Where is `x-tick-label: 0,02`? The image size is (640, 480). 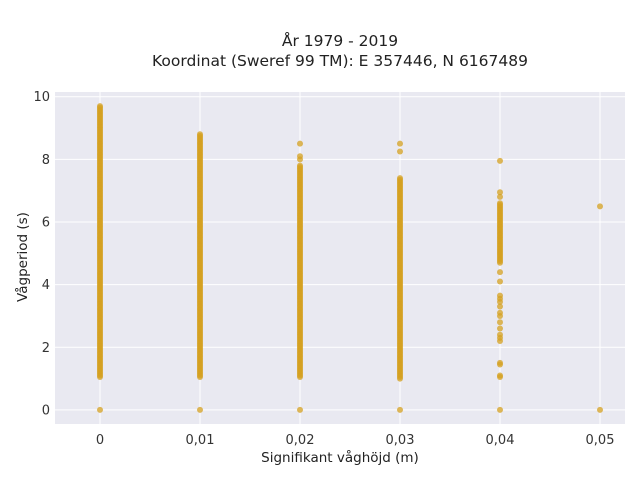 x-tick-label: 0,02 is located at coordinates (300, 440).